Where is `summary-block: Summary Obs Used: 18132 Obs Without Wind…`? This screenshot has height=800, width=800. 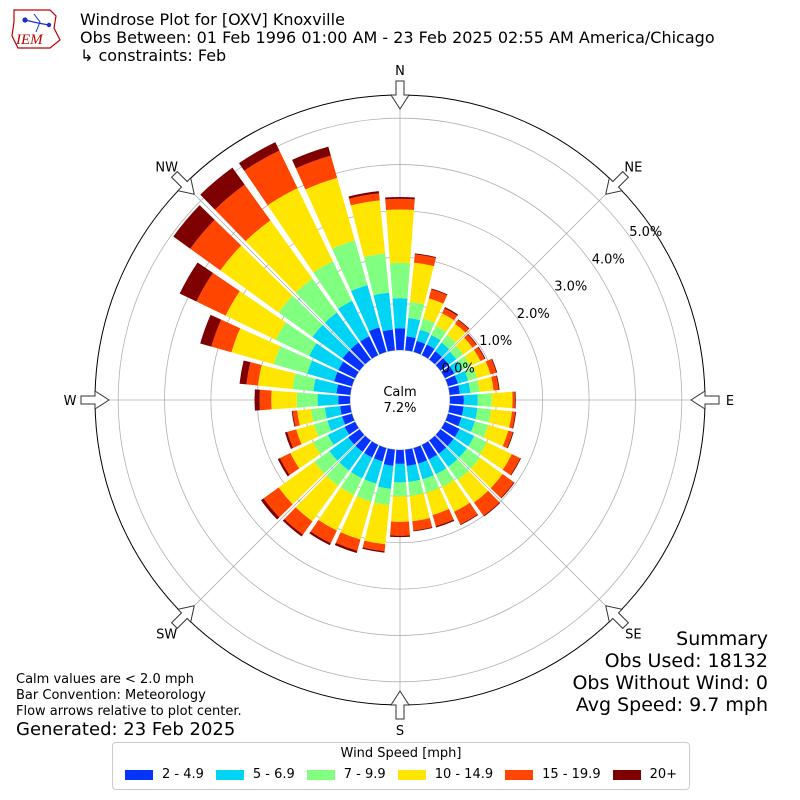 summary-block: Summary Obs Used: 18132 Obs Without Wind… is located at coordinates (670, 672).